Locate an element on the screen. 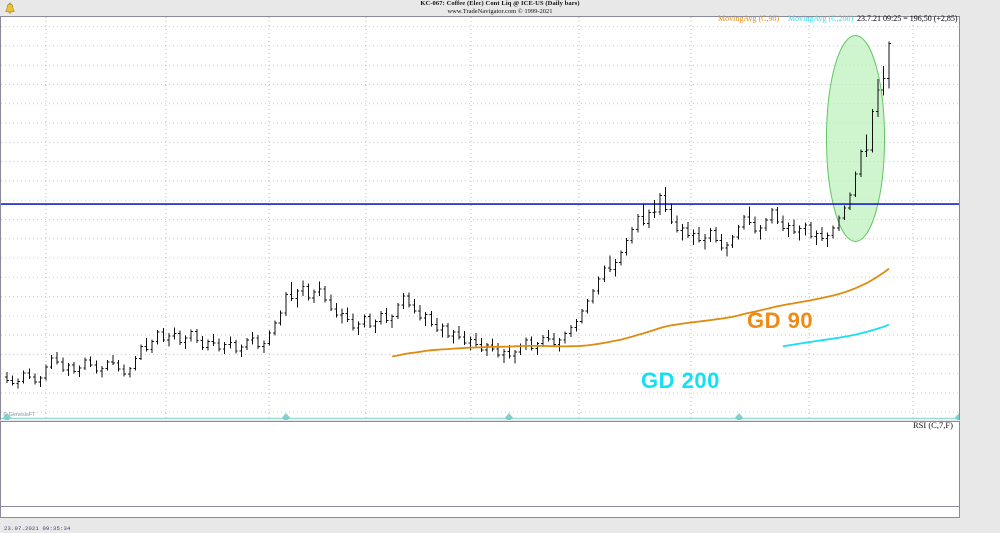 This screenshot has width=1000, height=533. legend-quote: 23.7.21 09:25 = 196,50 (+2,85) is located at coordinates (907, 18).